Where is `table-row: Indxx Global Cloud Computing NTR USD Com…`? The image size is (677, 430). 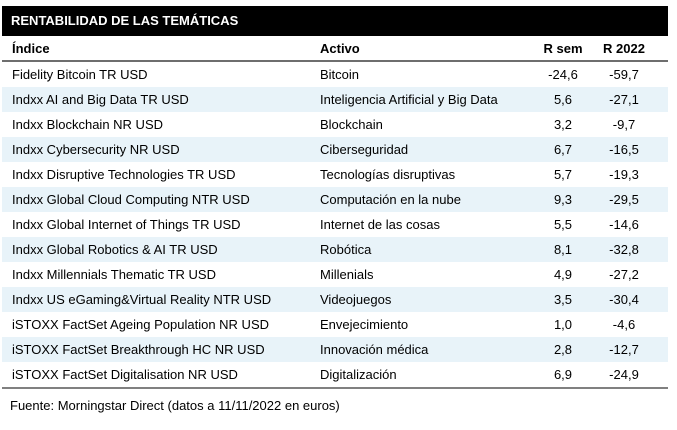
table-row: Indxx Global Cloud Computing NTR USD Com… is located at coordinates (335, 199).